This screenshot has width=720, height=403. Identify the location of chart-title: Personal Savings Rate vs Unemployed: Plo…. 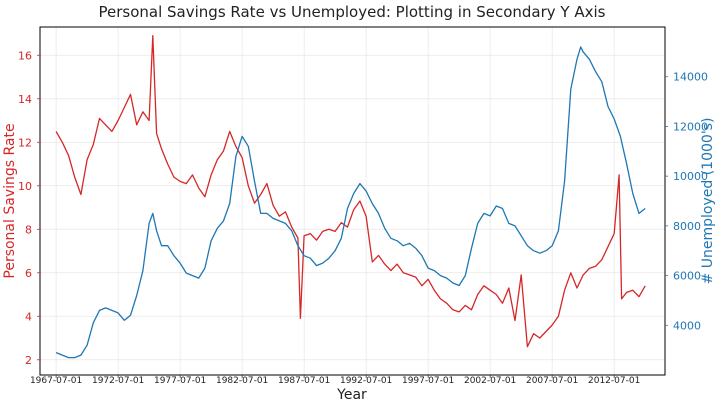
(352, 12).